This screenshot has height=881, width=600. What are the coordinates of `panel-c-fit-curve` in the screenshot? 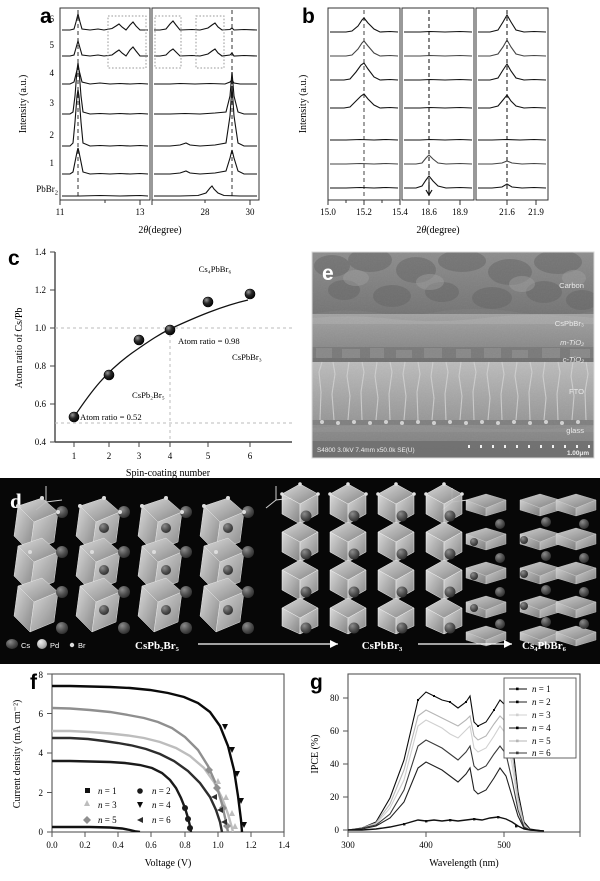 It's located at (161, 358).